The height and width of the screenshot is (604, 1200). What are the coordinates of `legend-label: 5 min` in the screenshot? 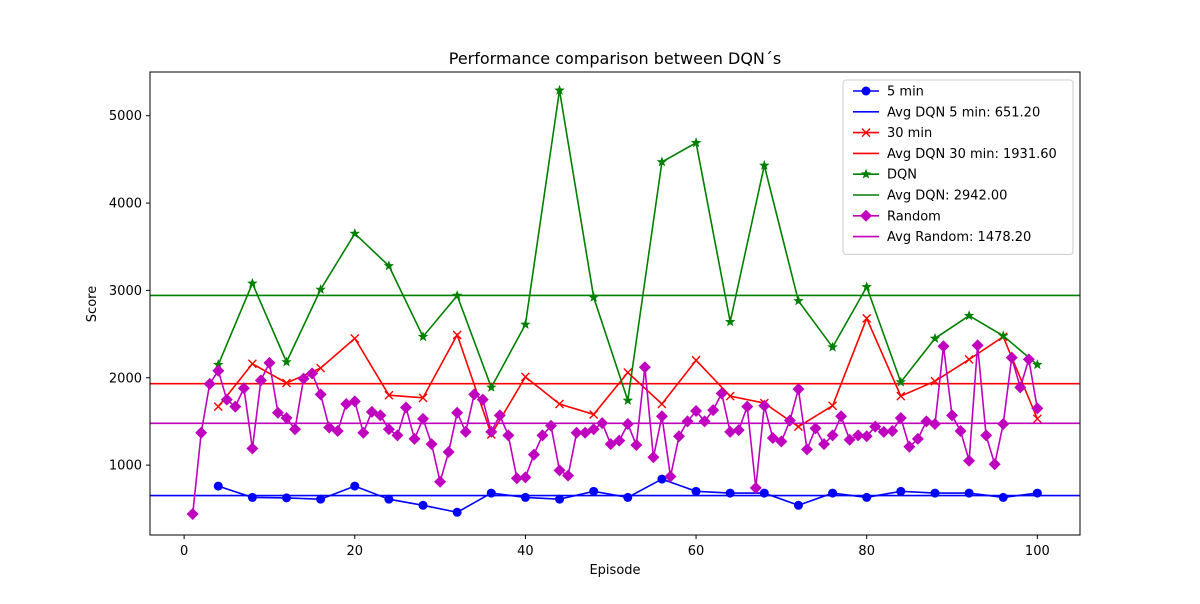 It's located at (905, 92).